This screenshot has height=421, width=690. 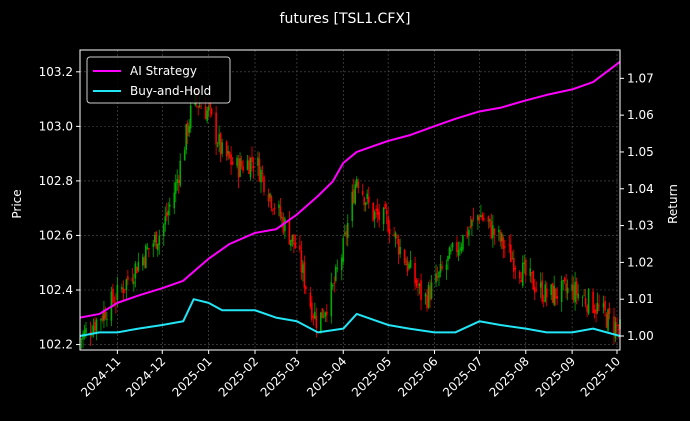 I want to click on y-right-tick-label: 1.07, so click(x=640, y=78).